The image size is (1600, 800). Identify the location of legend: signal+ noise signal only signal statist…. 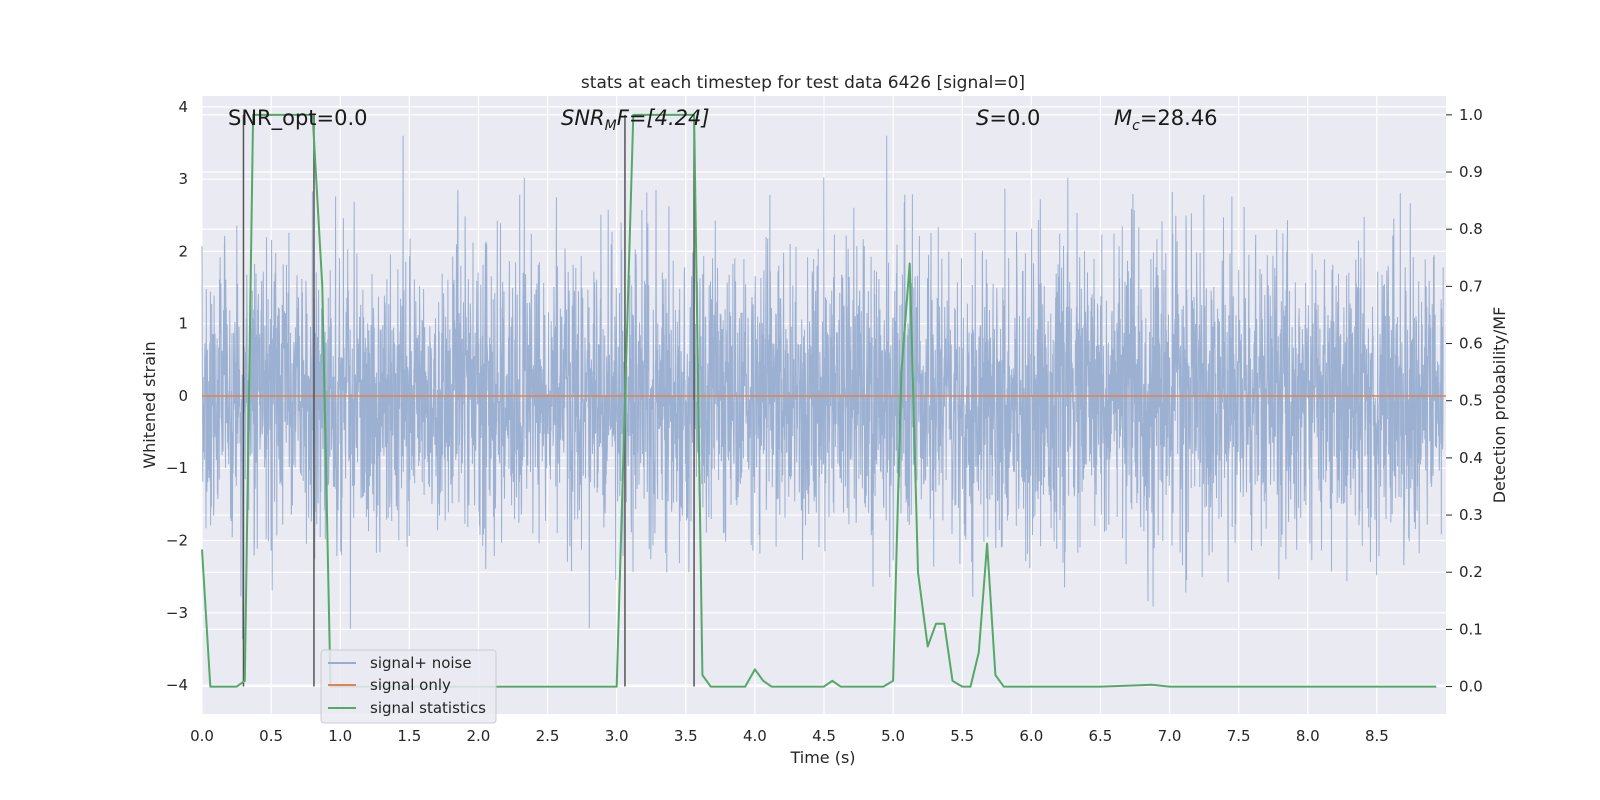
(408, 686).